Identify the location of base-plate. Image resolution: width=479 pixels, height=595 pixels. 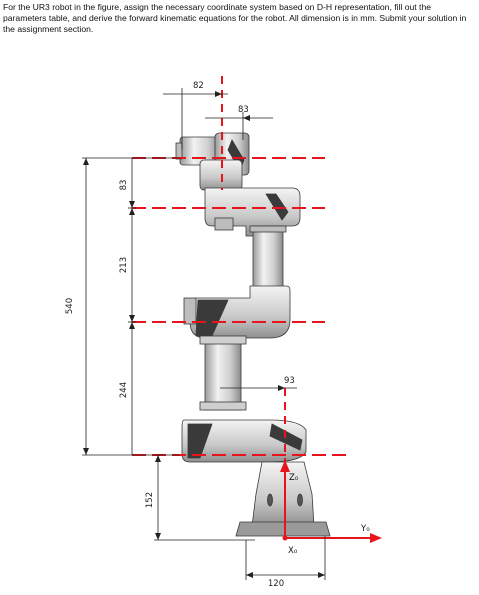
(283, 529).